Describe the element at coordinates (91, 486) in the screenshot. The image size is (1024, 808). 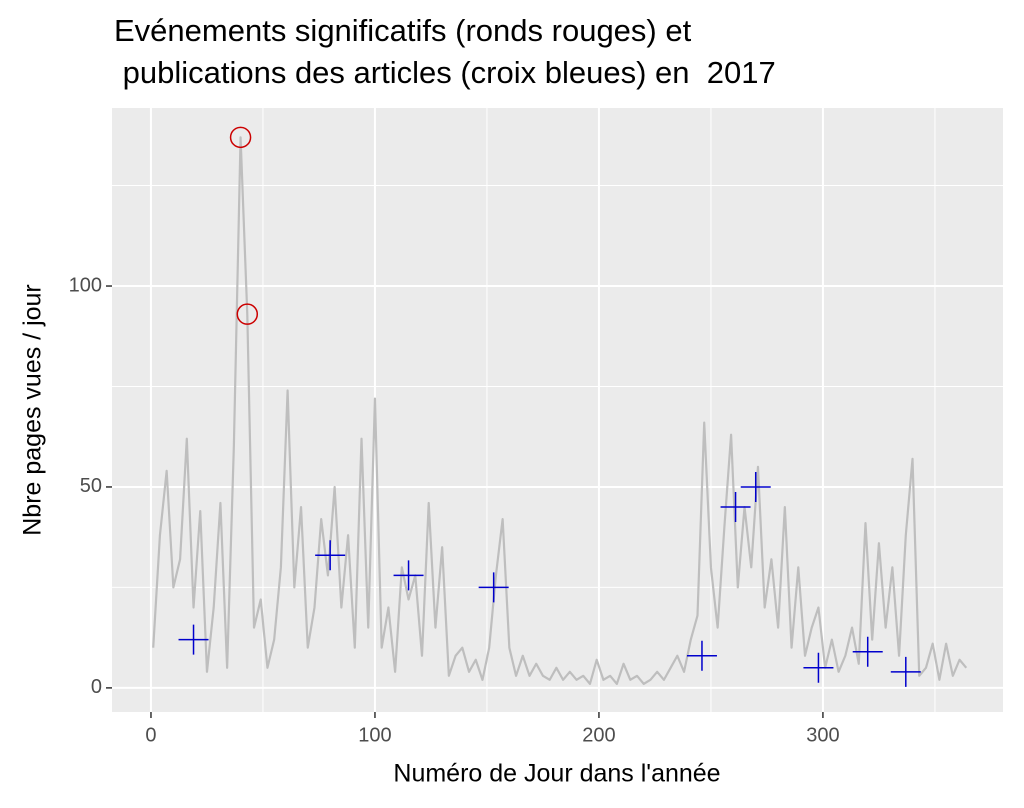
I see `y-tick-label: 50` at that location.